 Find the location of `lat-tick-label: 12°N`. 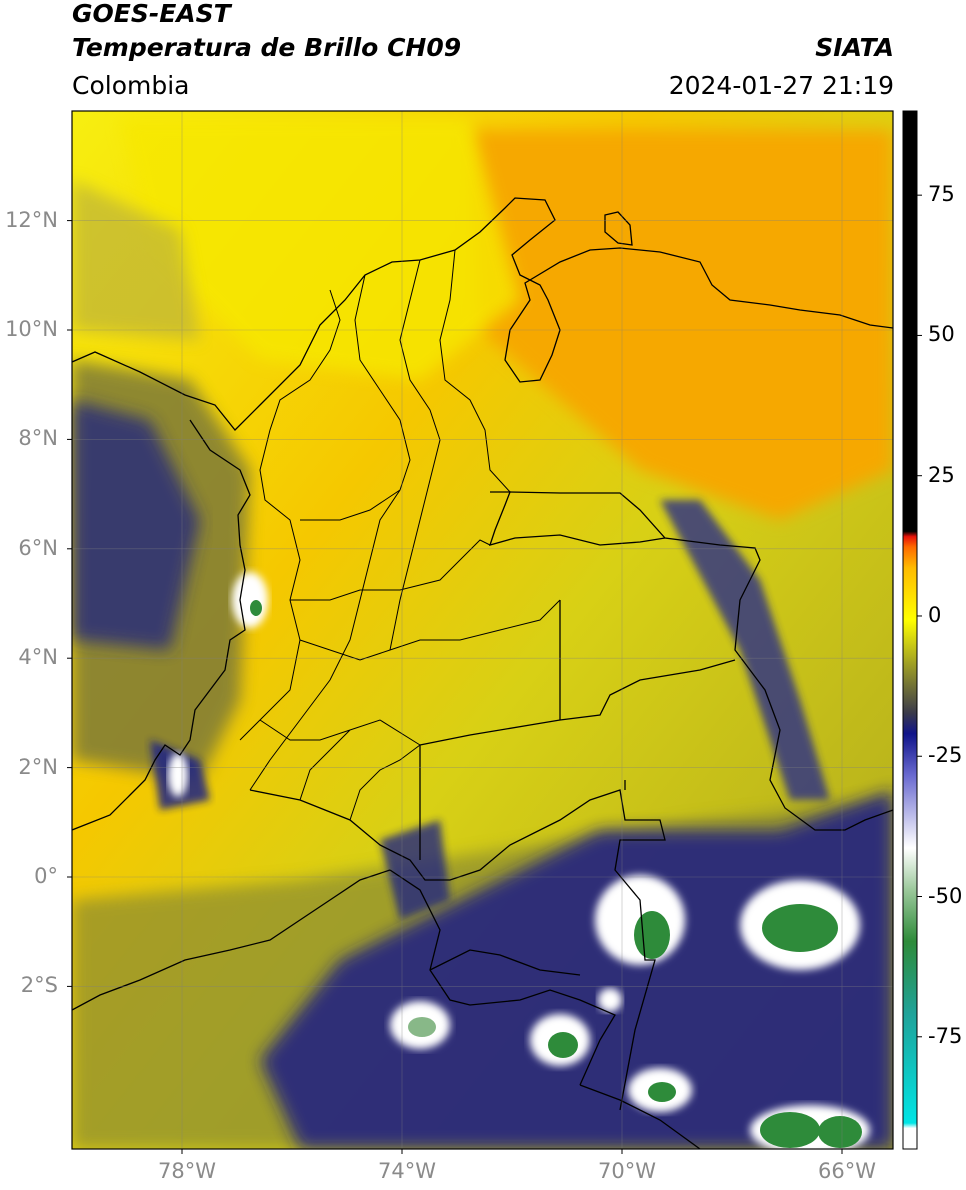

lat-tick-label: 12°N is located at coordinates (31, 219).